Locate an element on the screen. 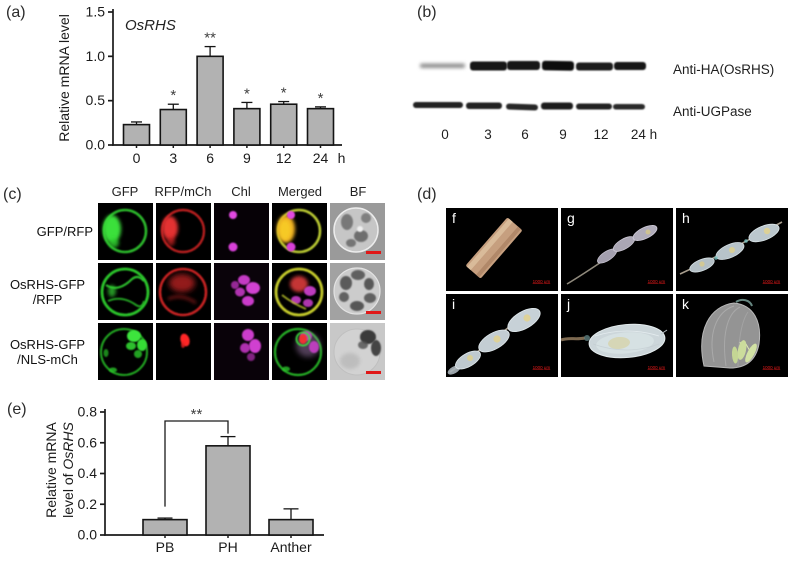 The image size is (800, 561). photo-label-i: i is located at coordinates (454, 304).